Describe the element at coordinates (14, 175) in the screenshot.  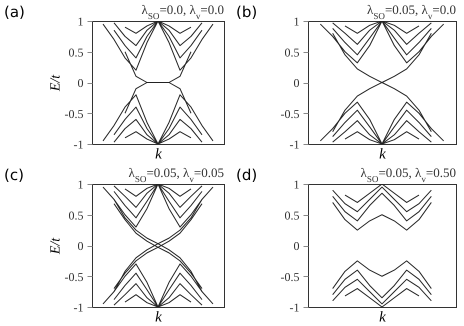
I see `chart-title: (c)` at that location.